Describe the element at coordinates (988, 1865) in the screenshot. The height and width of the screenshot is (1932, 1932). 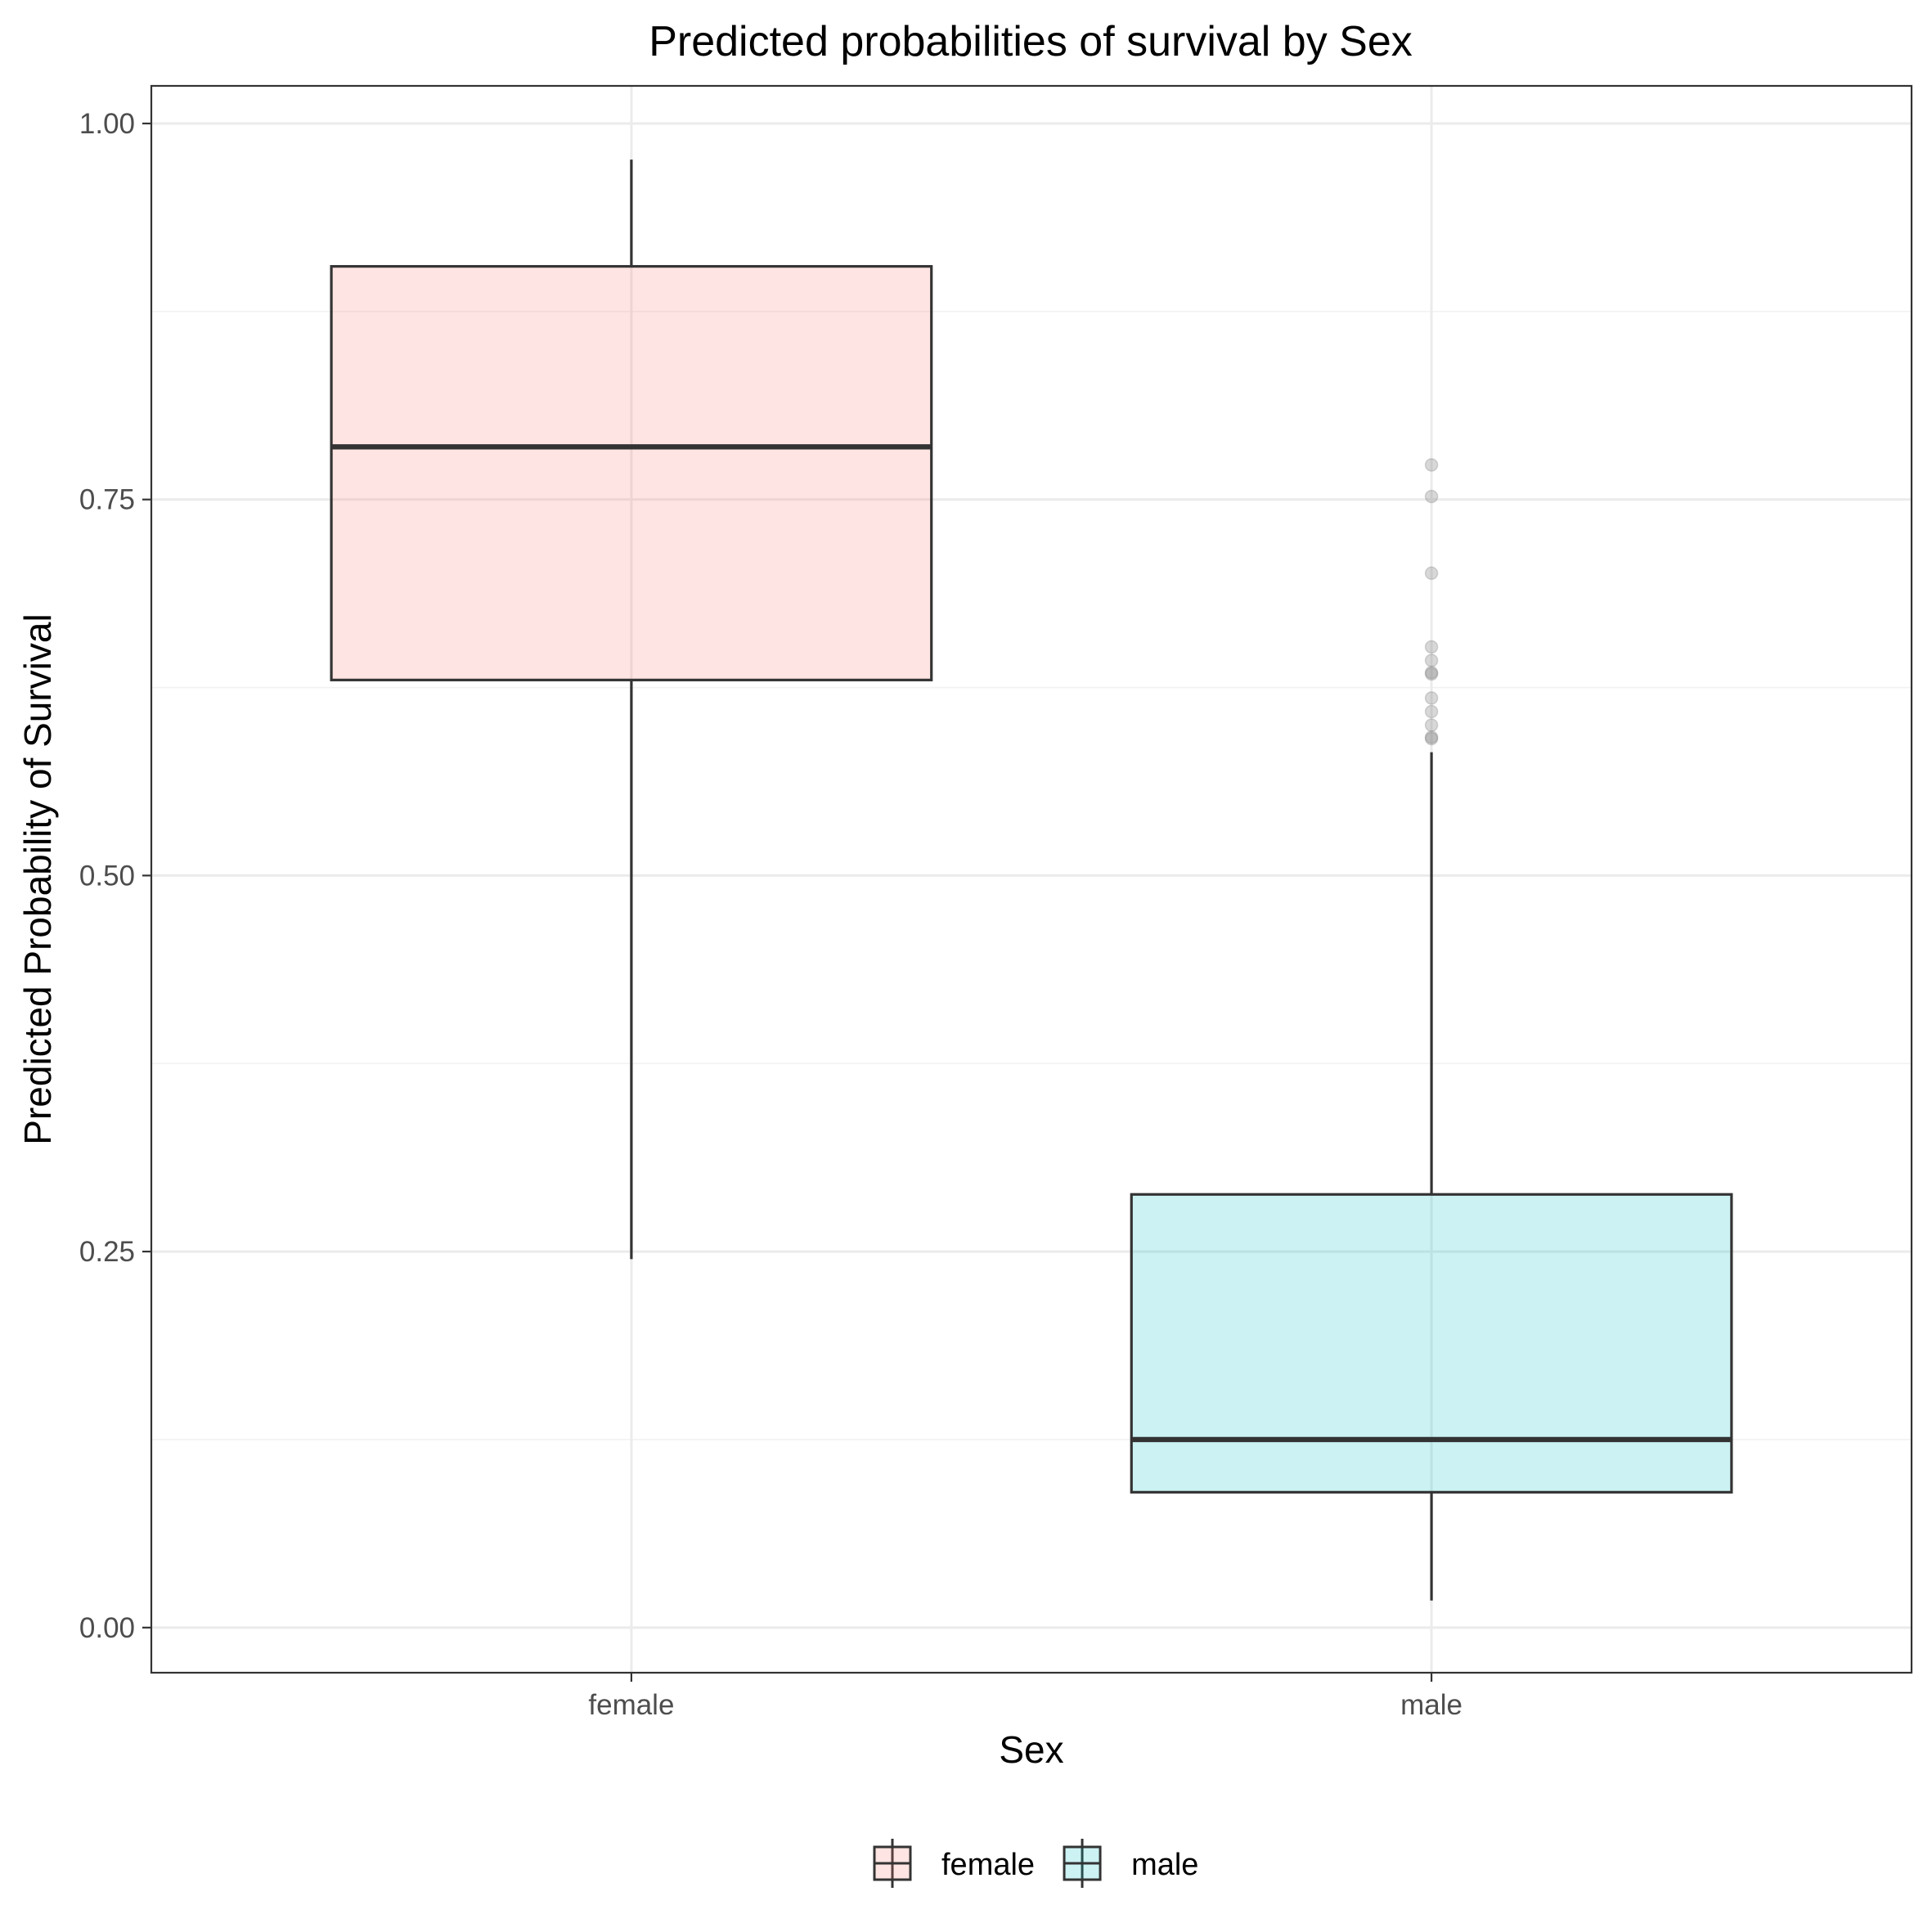
I see `legend-label-female: female` at that location.